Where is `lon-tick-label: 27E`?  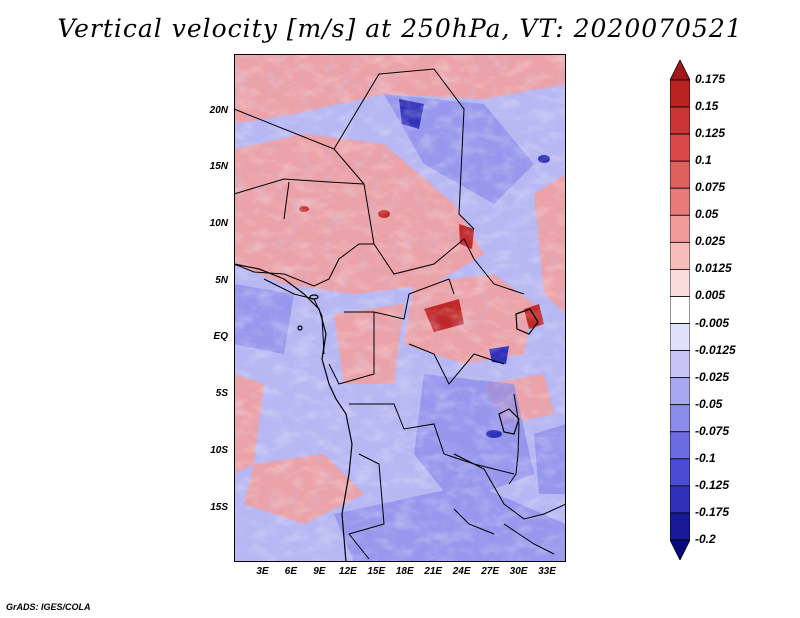
lon-tick-label: 27E is located at coordinates (490, 571).